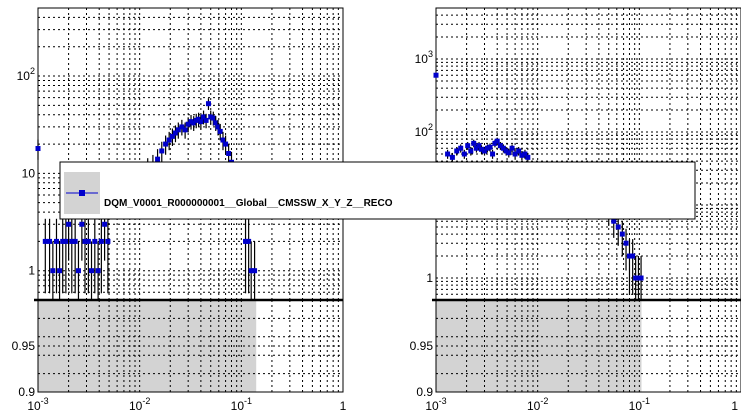 The width and height of the screenshot is (741, 414). Describe the element at coordinates (29, 173) in the screenshot. I see `y-tick-label: 10` at that location.